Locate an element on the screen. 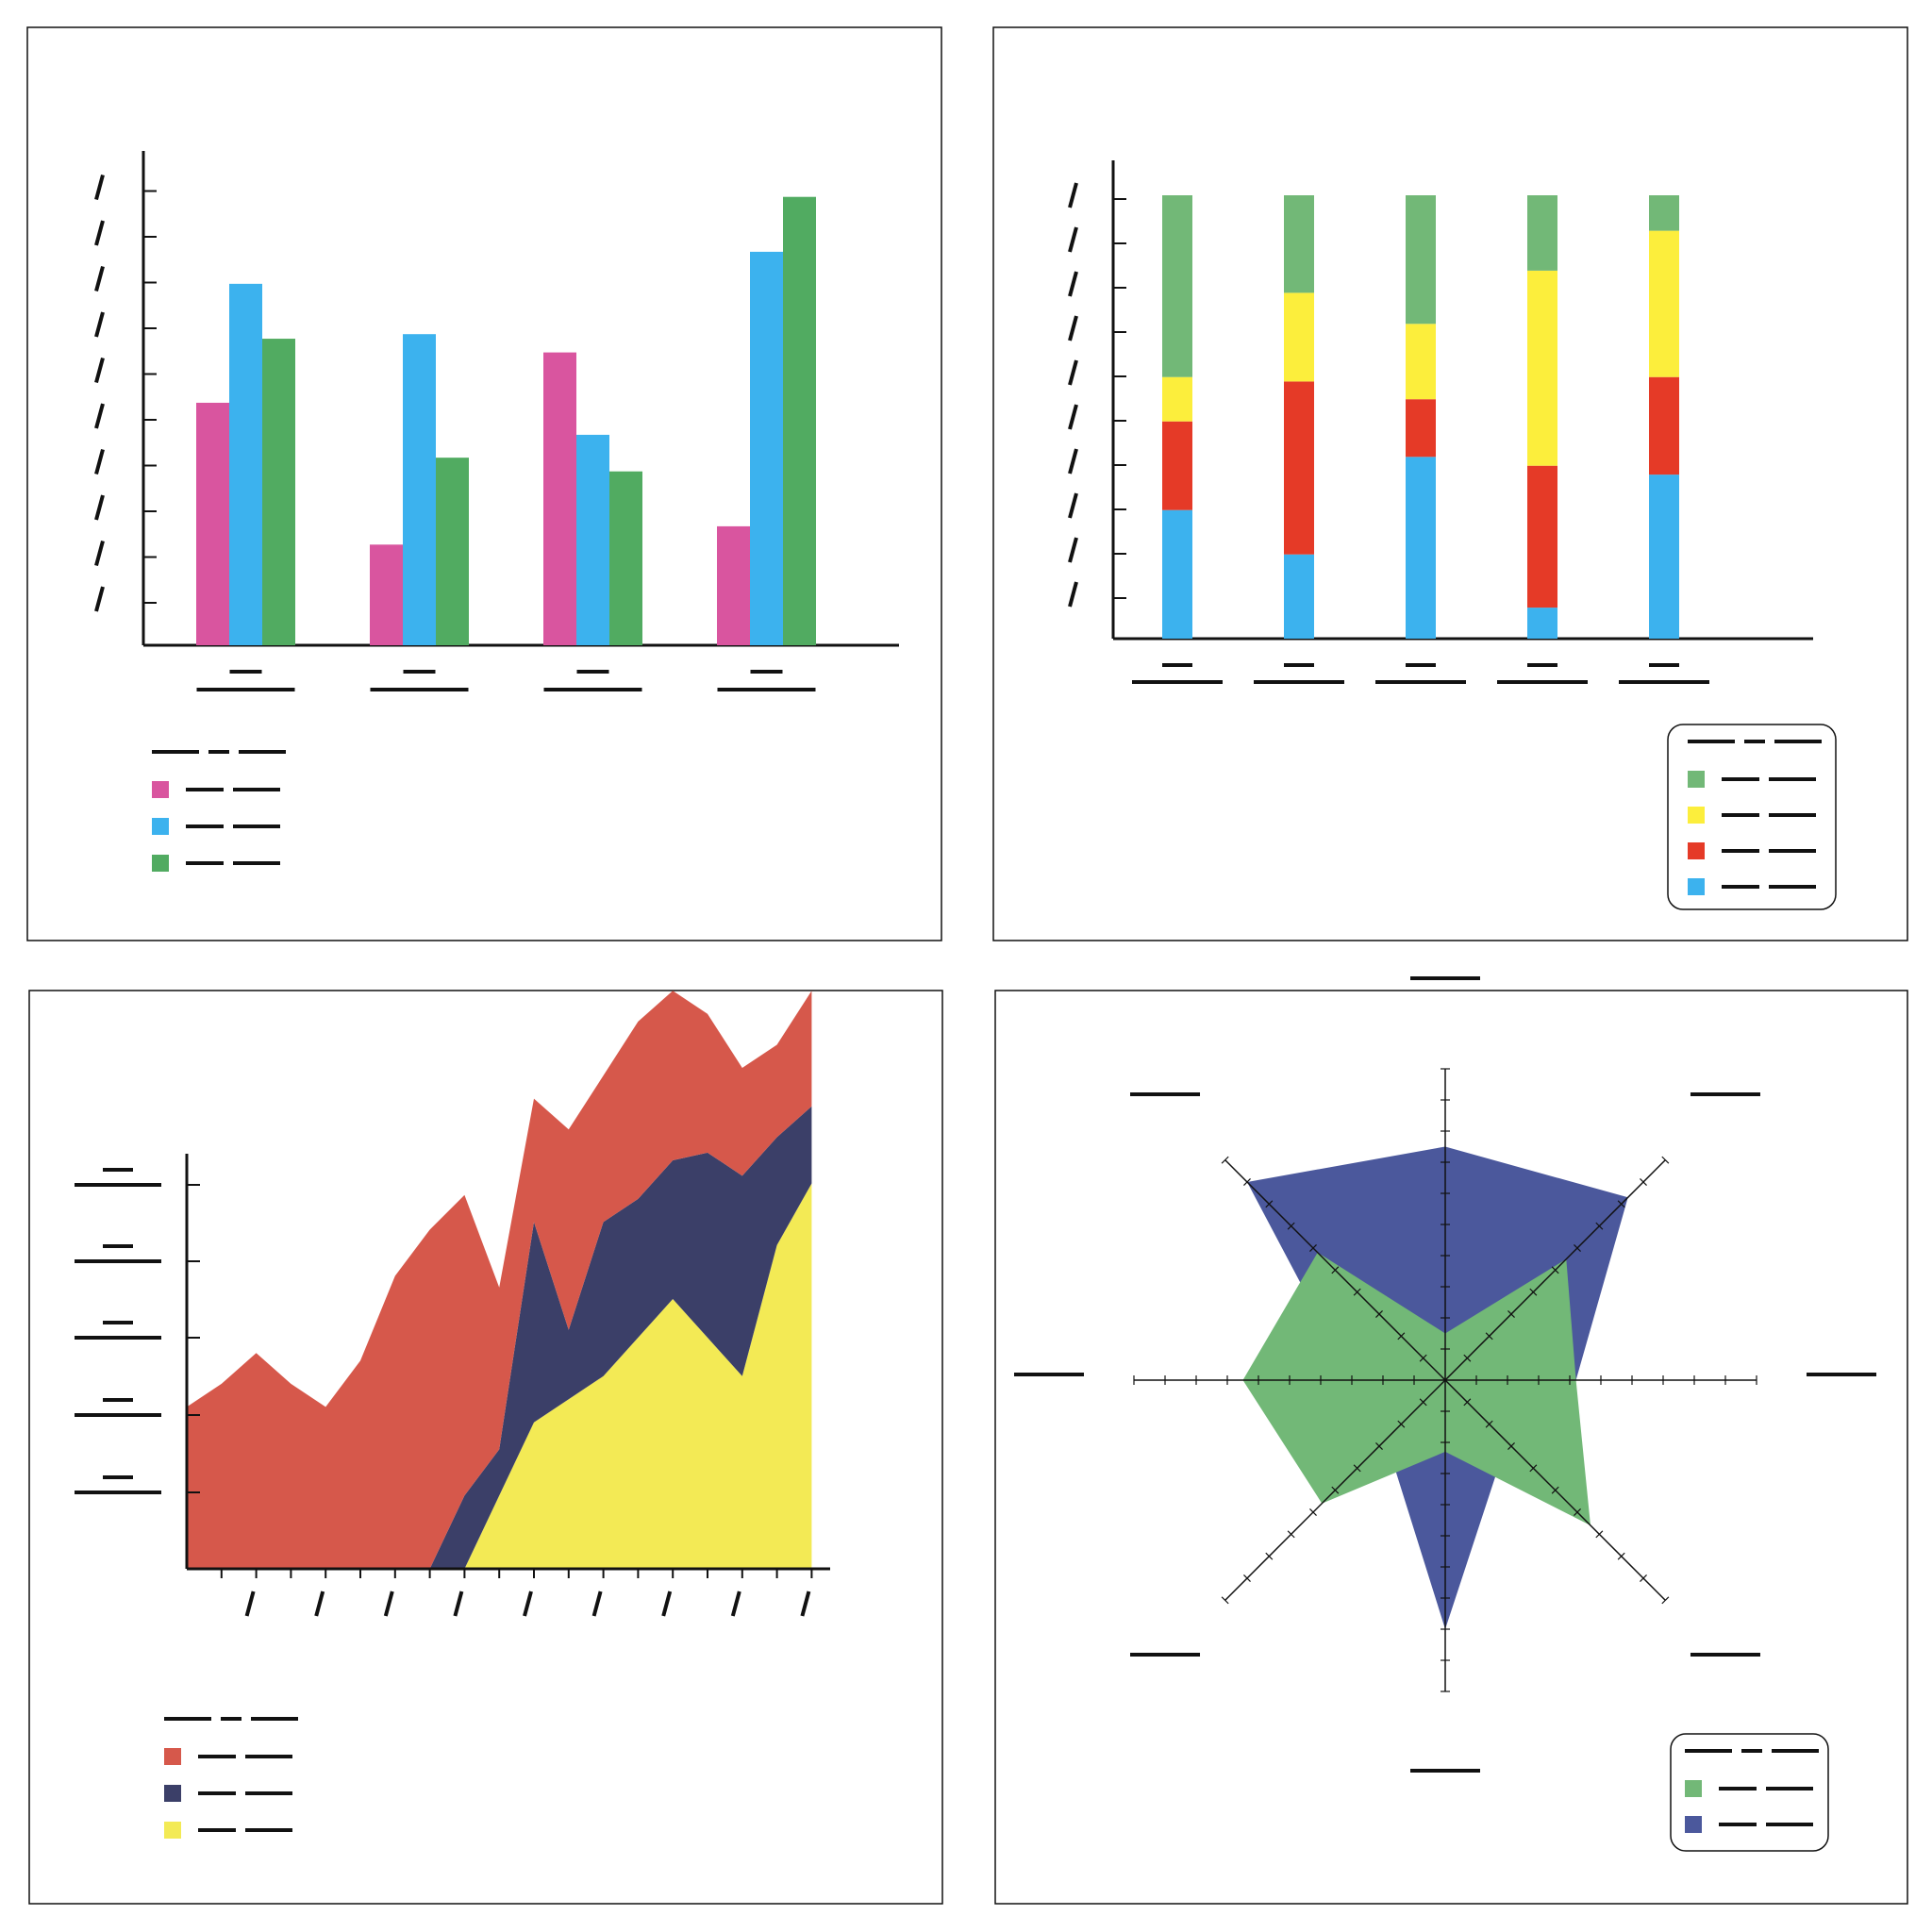 The image size is (1932, 1932). legend-box is located at coordinates (1750, 1792).